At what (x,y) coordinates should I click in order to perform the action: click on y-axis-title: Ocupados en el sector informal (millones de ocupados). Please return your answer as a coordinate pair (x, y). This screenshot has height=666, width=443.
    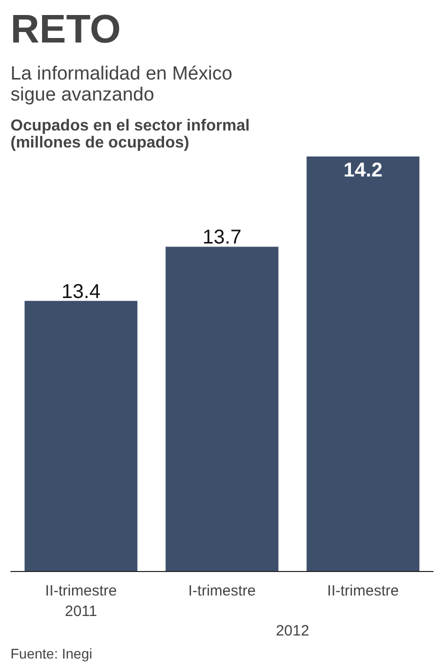
    Looking at the image, I should click on (130, 135).